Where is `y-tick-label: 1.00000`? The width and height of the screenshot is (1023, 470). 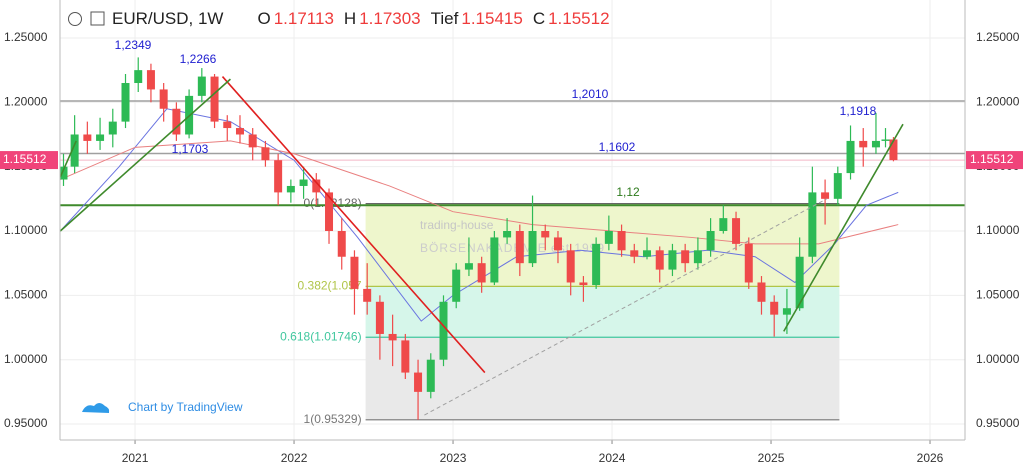
y-tick-label: 1.00000 is located at coordinates (26, 359).